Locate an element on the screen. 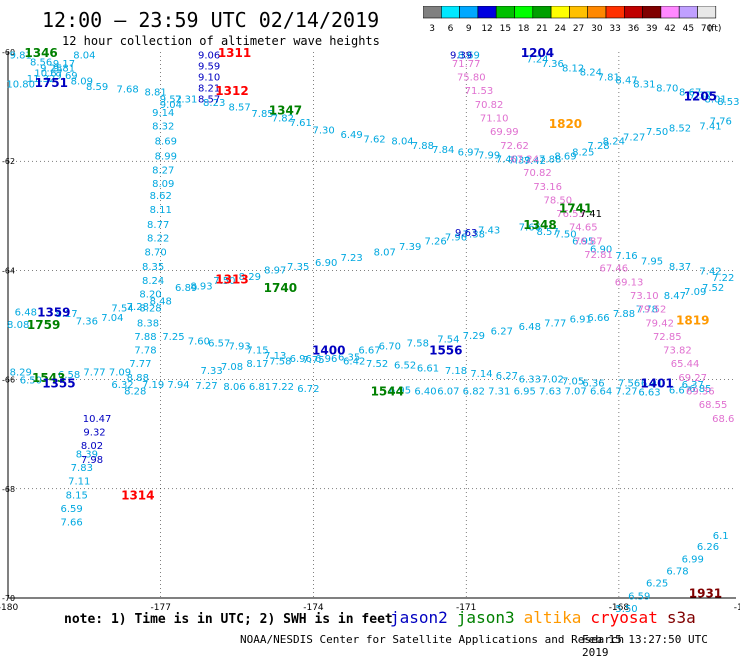 This screenshot has width=740, height=659. data-point-label: 8.37 is located at coordinates (680, 267).